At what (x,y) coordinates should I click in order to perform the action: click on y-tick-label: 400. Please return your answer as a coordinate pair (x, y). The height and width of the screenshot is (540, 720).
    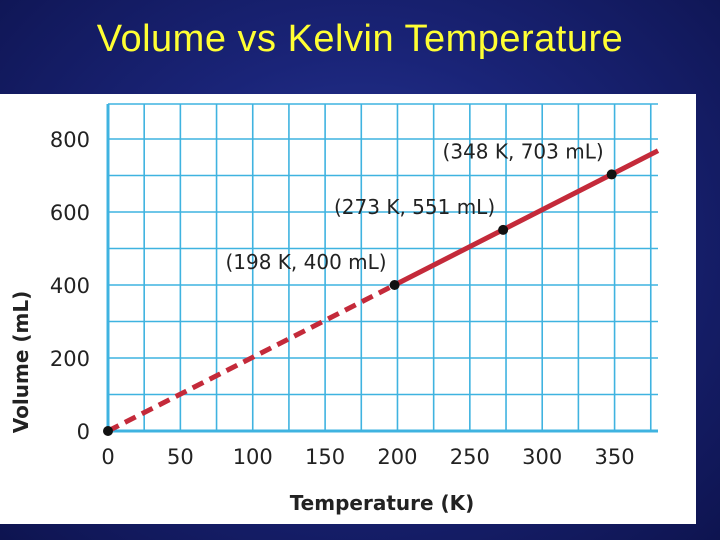
    Looking at the image, I should click on (70, 286).